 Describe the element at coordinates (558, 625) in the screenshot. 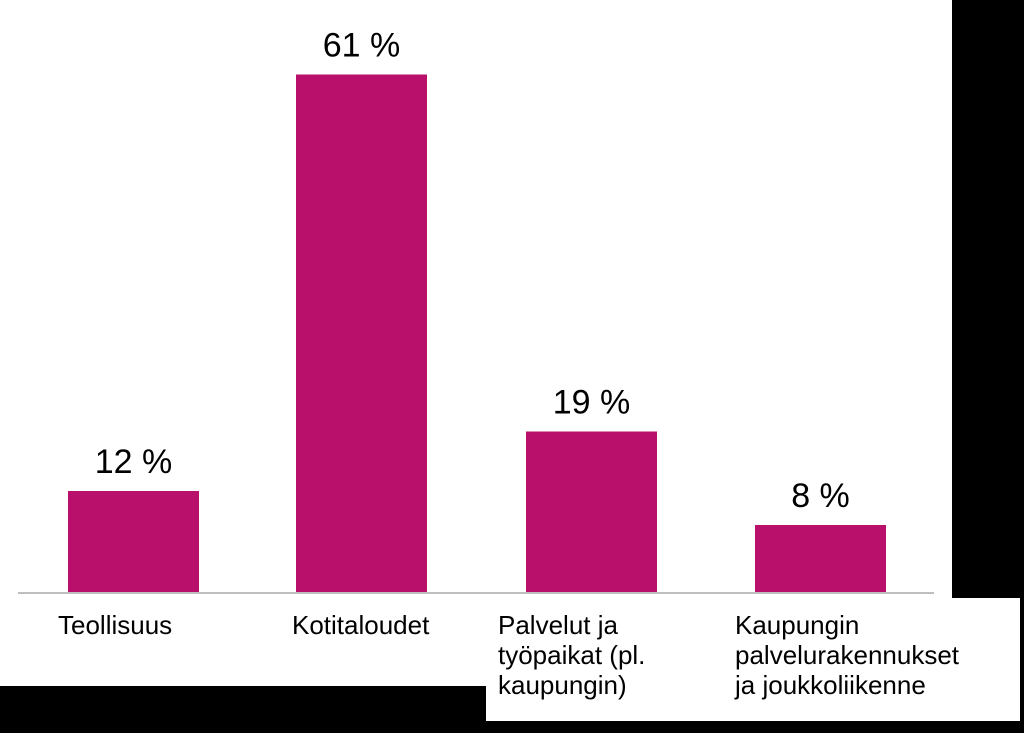

I see `category-label-line: Palvelut ja` at that location.